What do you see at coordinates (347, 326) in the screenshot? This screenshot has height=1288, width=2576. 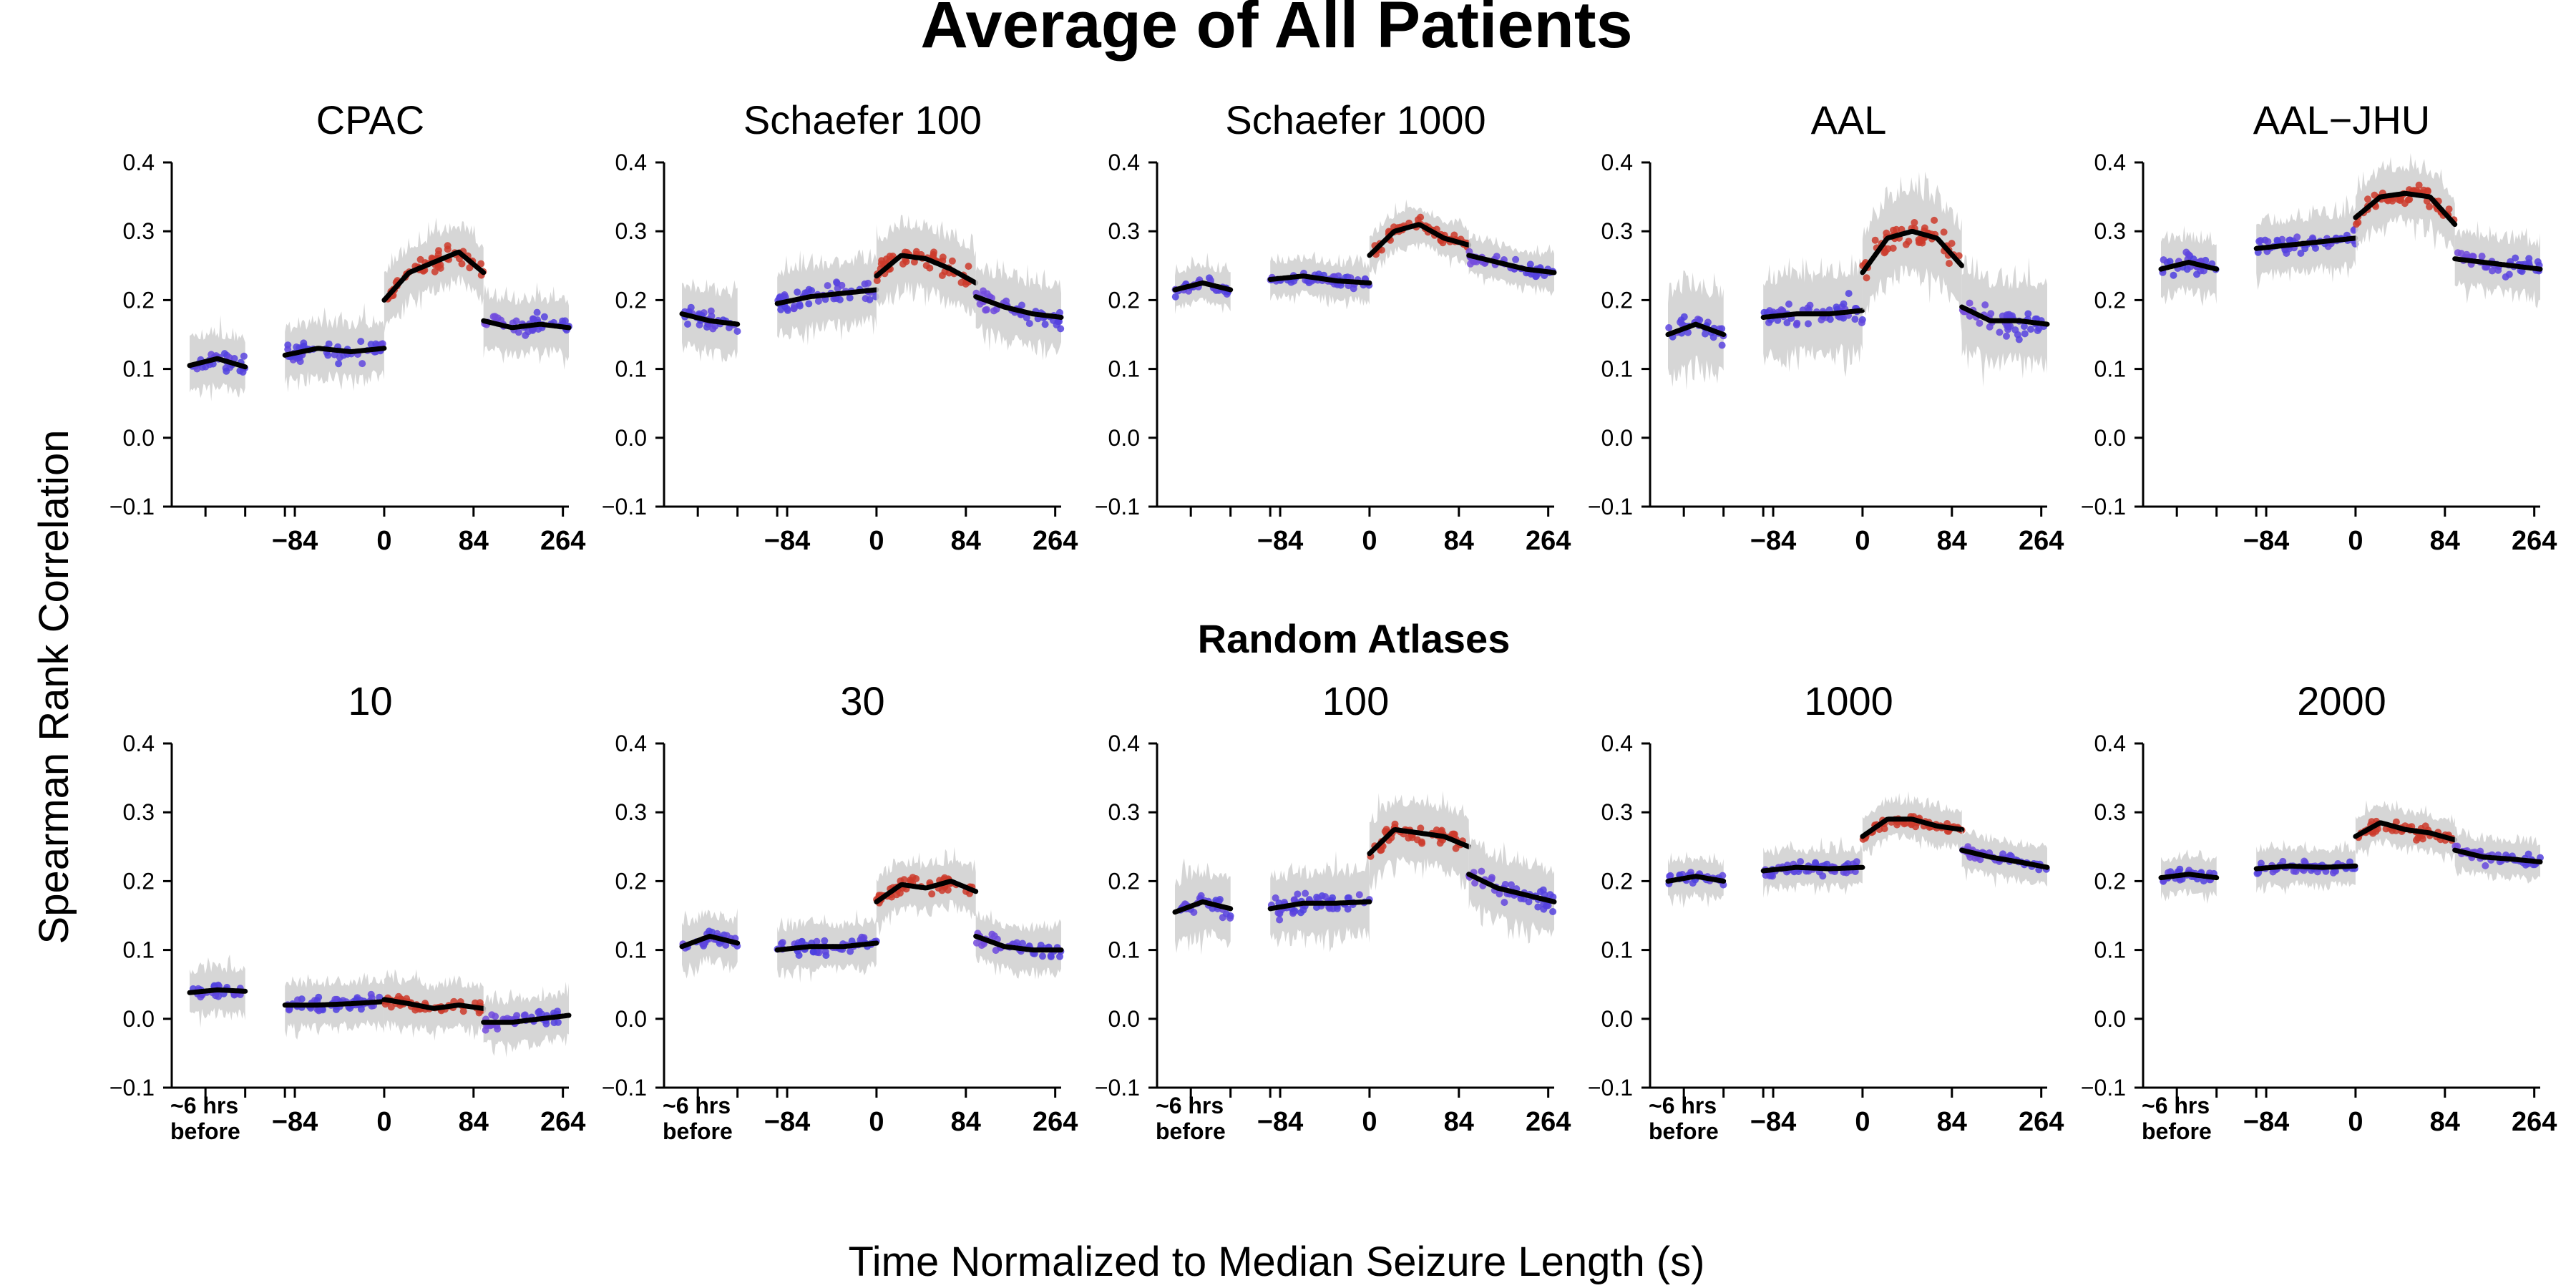 I see `panel-0: CPAC 0.4 0.3 0.2 0.1 0.0 −0.1 −84 0 84 264` at bounding box center [347, 326].